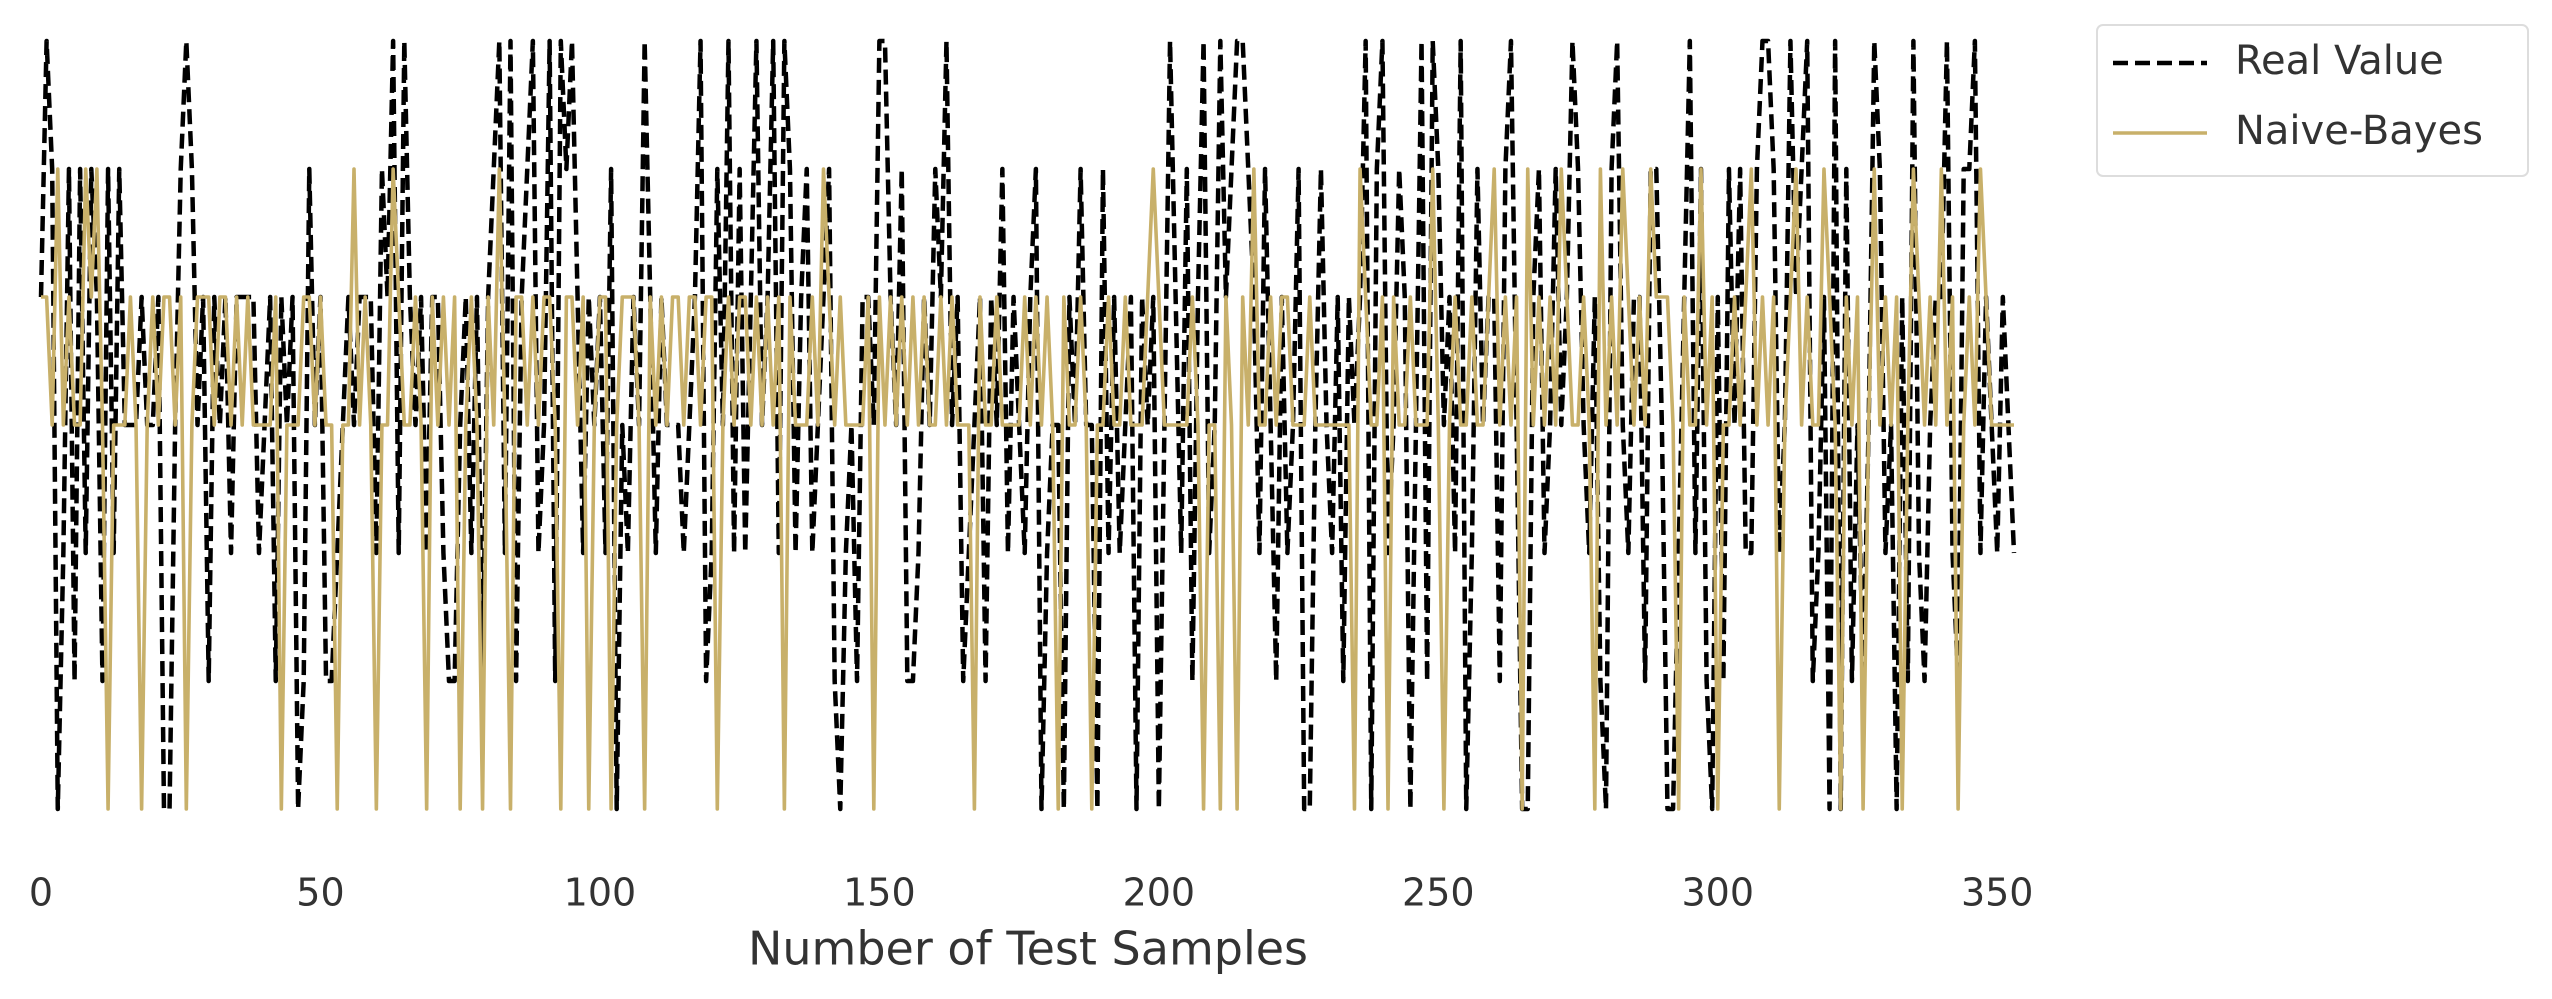  Describe the element at coordinates (1718, 893) in the screenshot. I see `x-tick-label: 300` at that location.